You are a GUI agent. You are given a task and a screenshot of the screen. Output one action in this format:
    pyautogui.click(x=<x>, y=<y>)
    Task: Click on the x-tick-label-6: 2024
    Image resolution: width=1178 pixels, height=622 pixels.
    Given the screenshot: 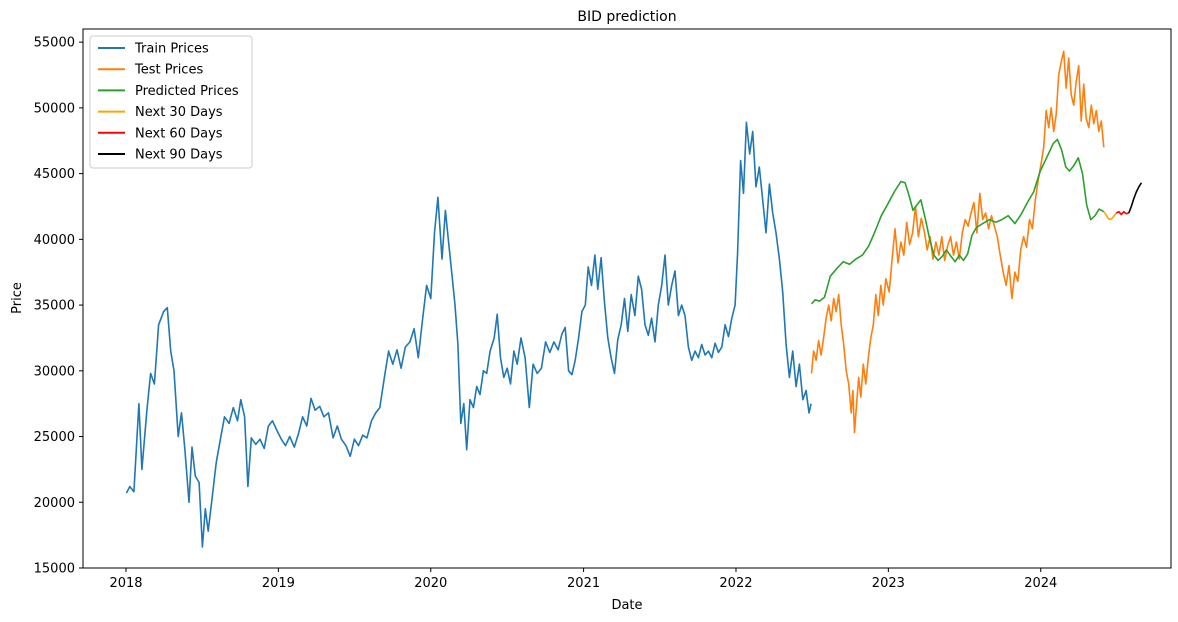 What is the action you would take?
    pyautogui.click(x=1040, y=583)
    